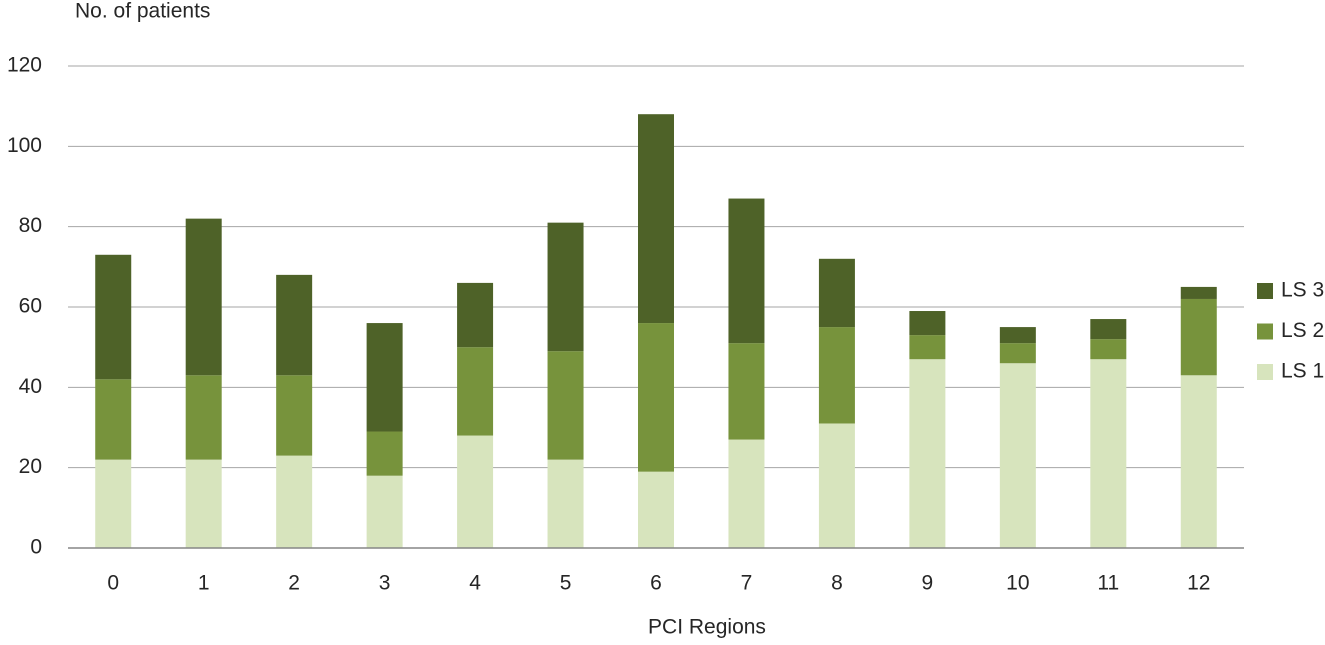  I want to click on legend-label: LS 2, so click(1302, 330).